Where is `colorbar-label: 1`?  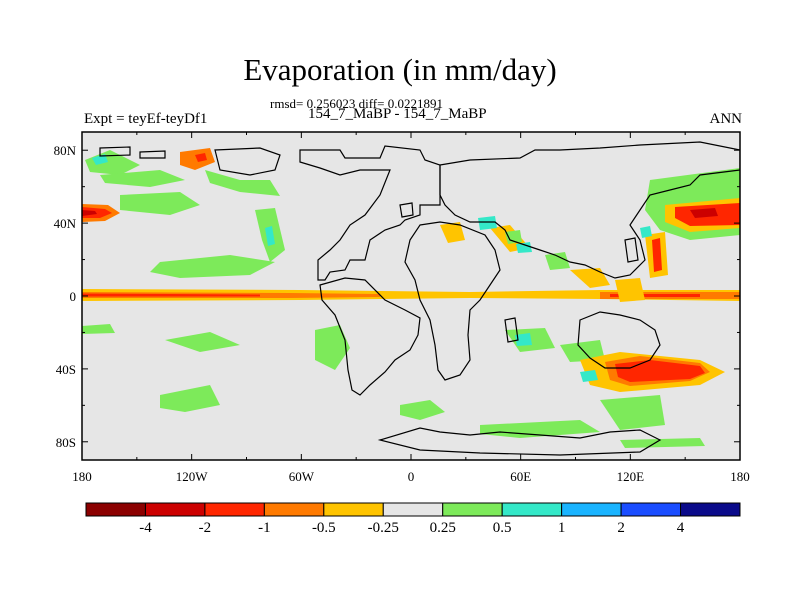 colorbar-label: 1 is located at coordinates (562, 528).